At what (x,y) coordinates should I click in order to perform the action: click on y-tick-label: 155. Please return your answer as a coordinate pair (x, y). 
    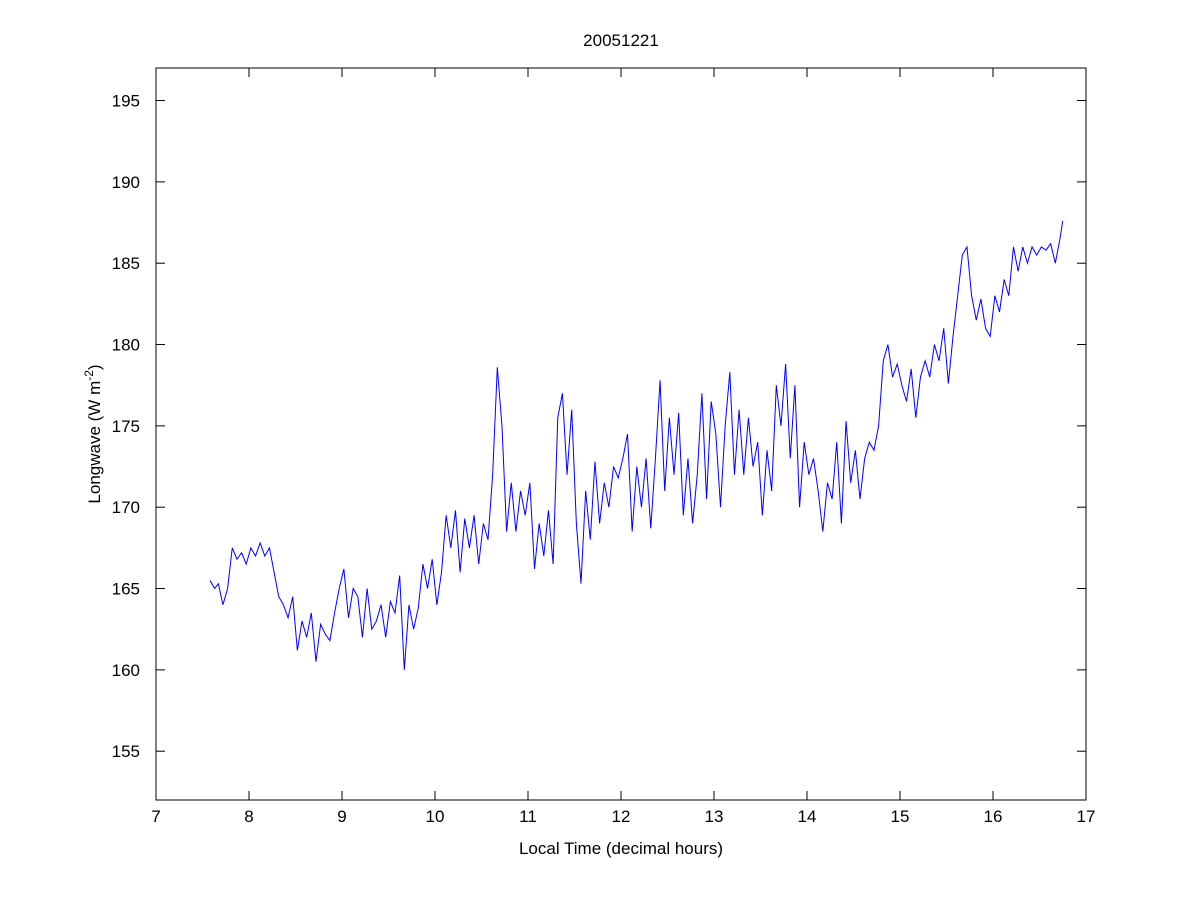
    Looking at the image, I should click on (126, 751).